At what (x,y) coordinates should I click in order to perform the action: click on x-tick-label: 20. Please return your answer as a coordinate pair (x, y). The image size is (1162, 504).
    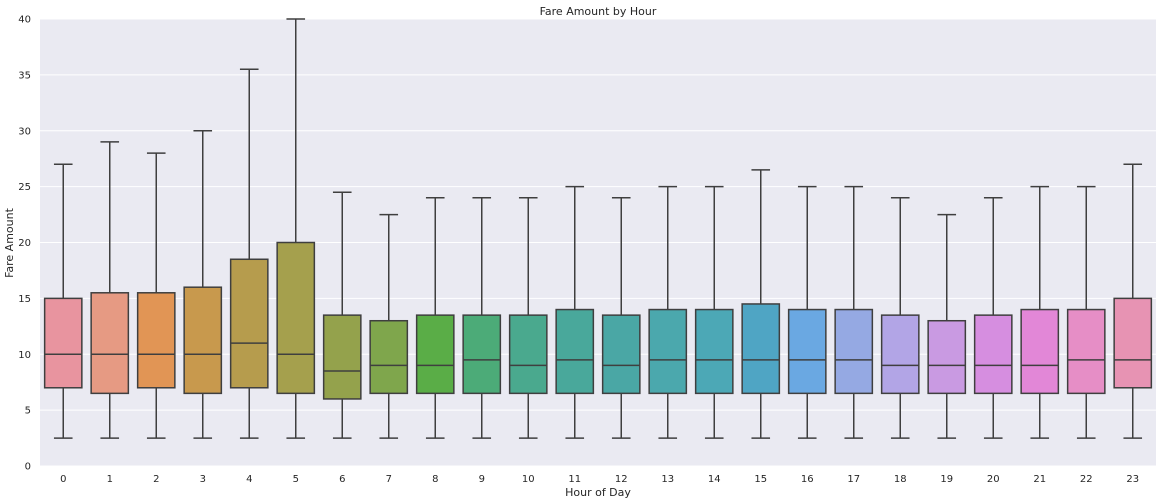
    Looking at the image, I should click on (993, 479).